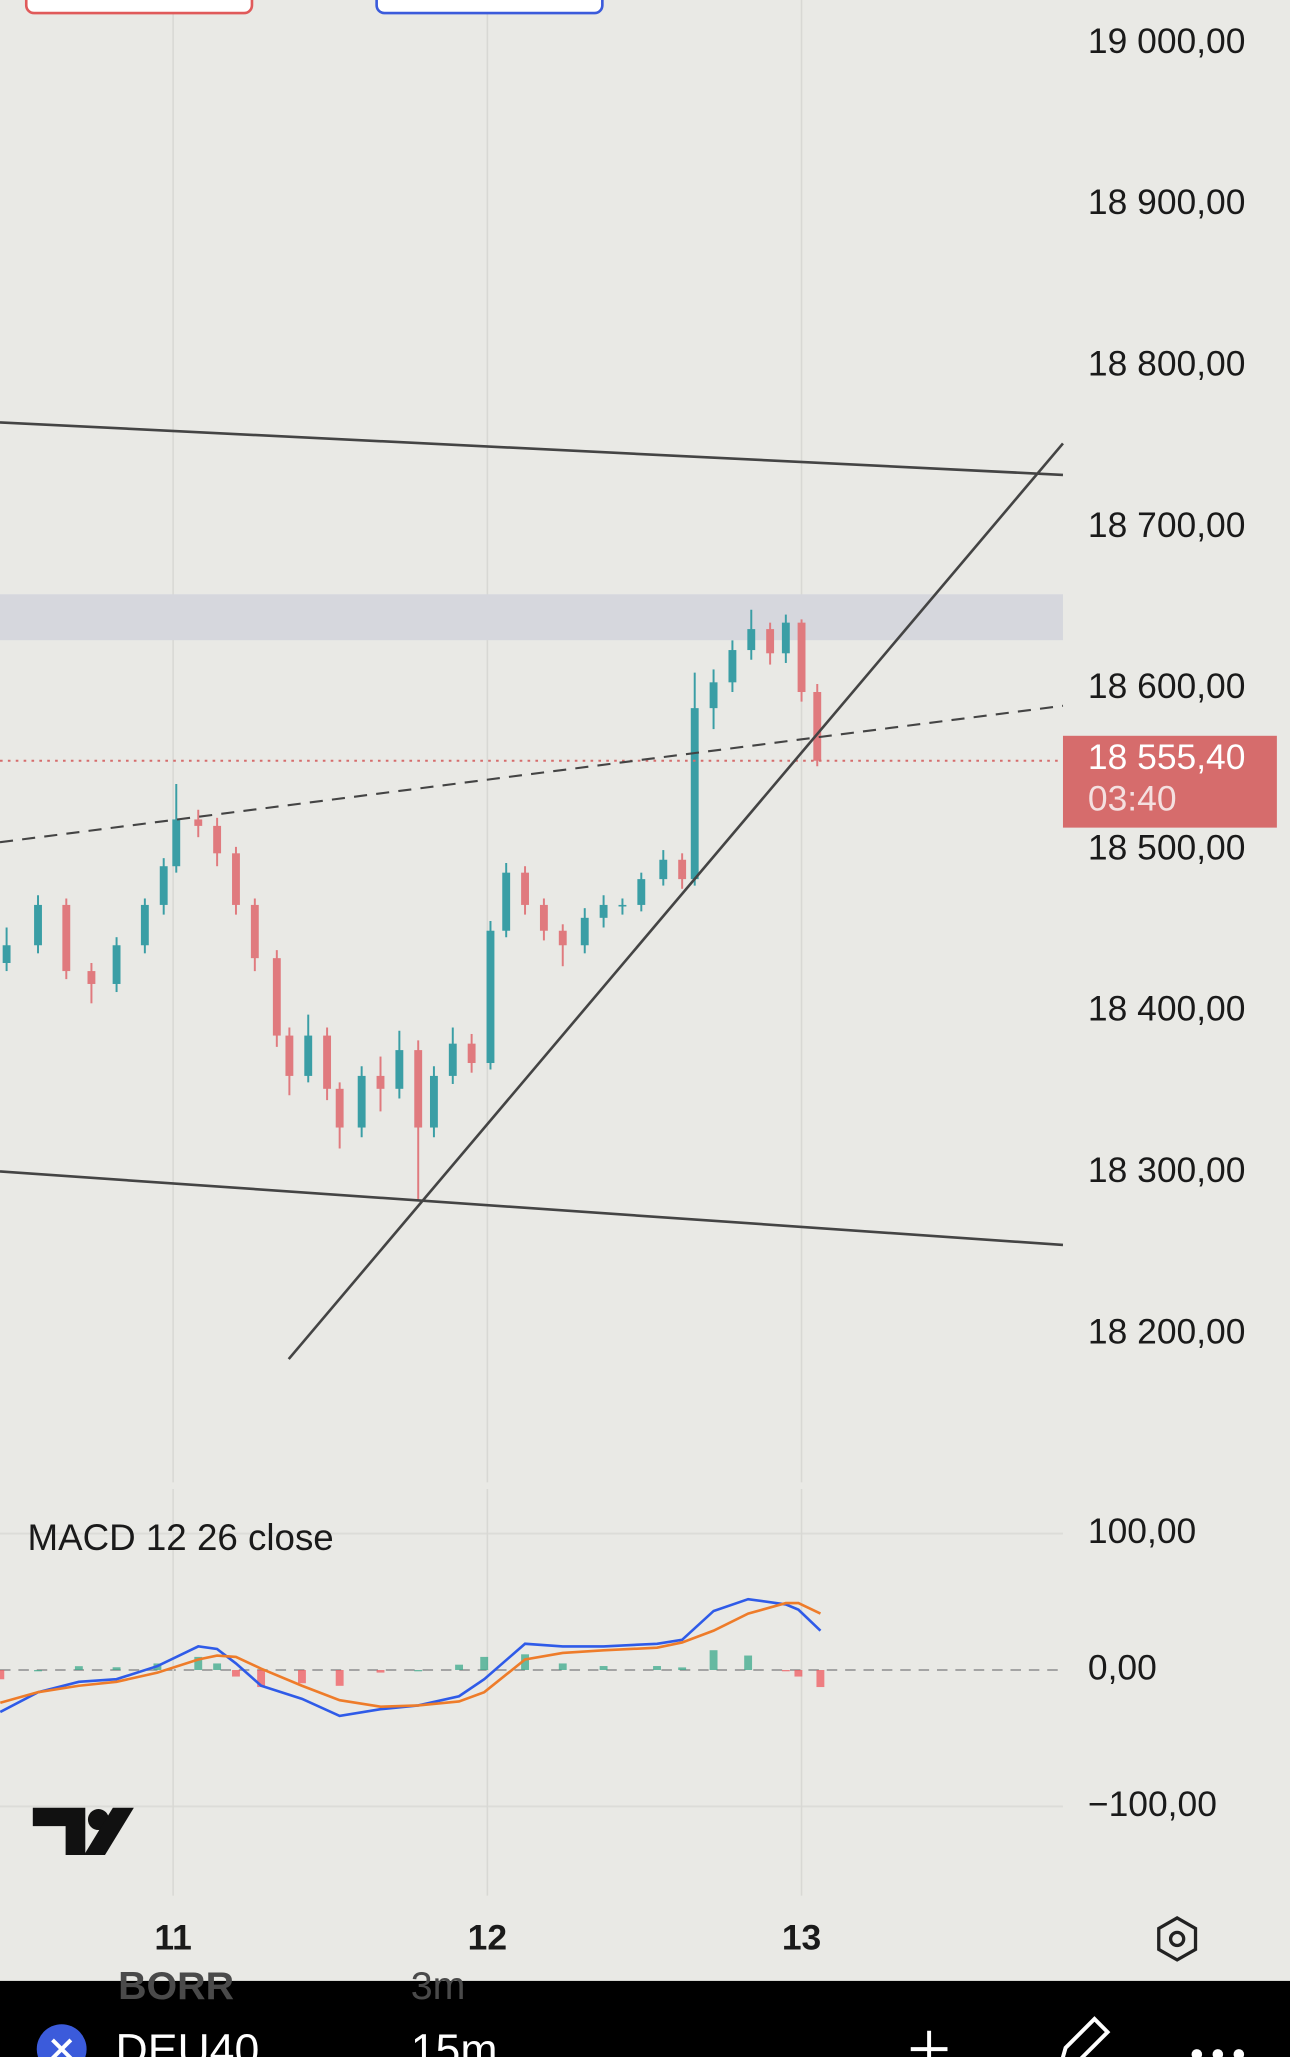  Describe the element at coordinates (411, 1655) in the screenshot. I see `macd-line` at that location.